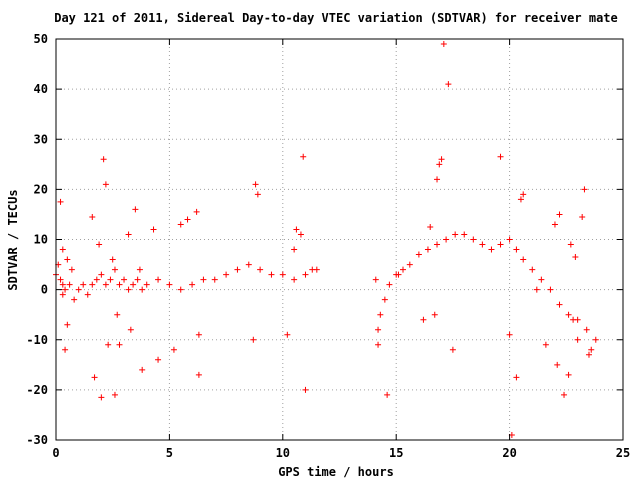 The height and width of the screenshot is (480, 640). Describe the element at coordinates (509, 453) in the screenshot. I see `x-tick-label: 20` at that location.